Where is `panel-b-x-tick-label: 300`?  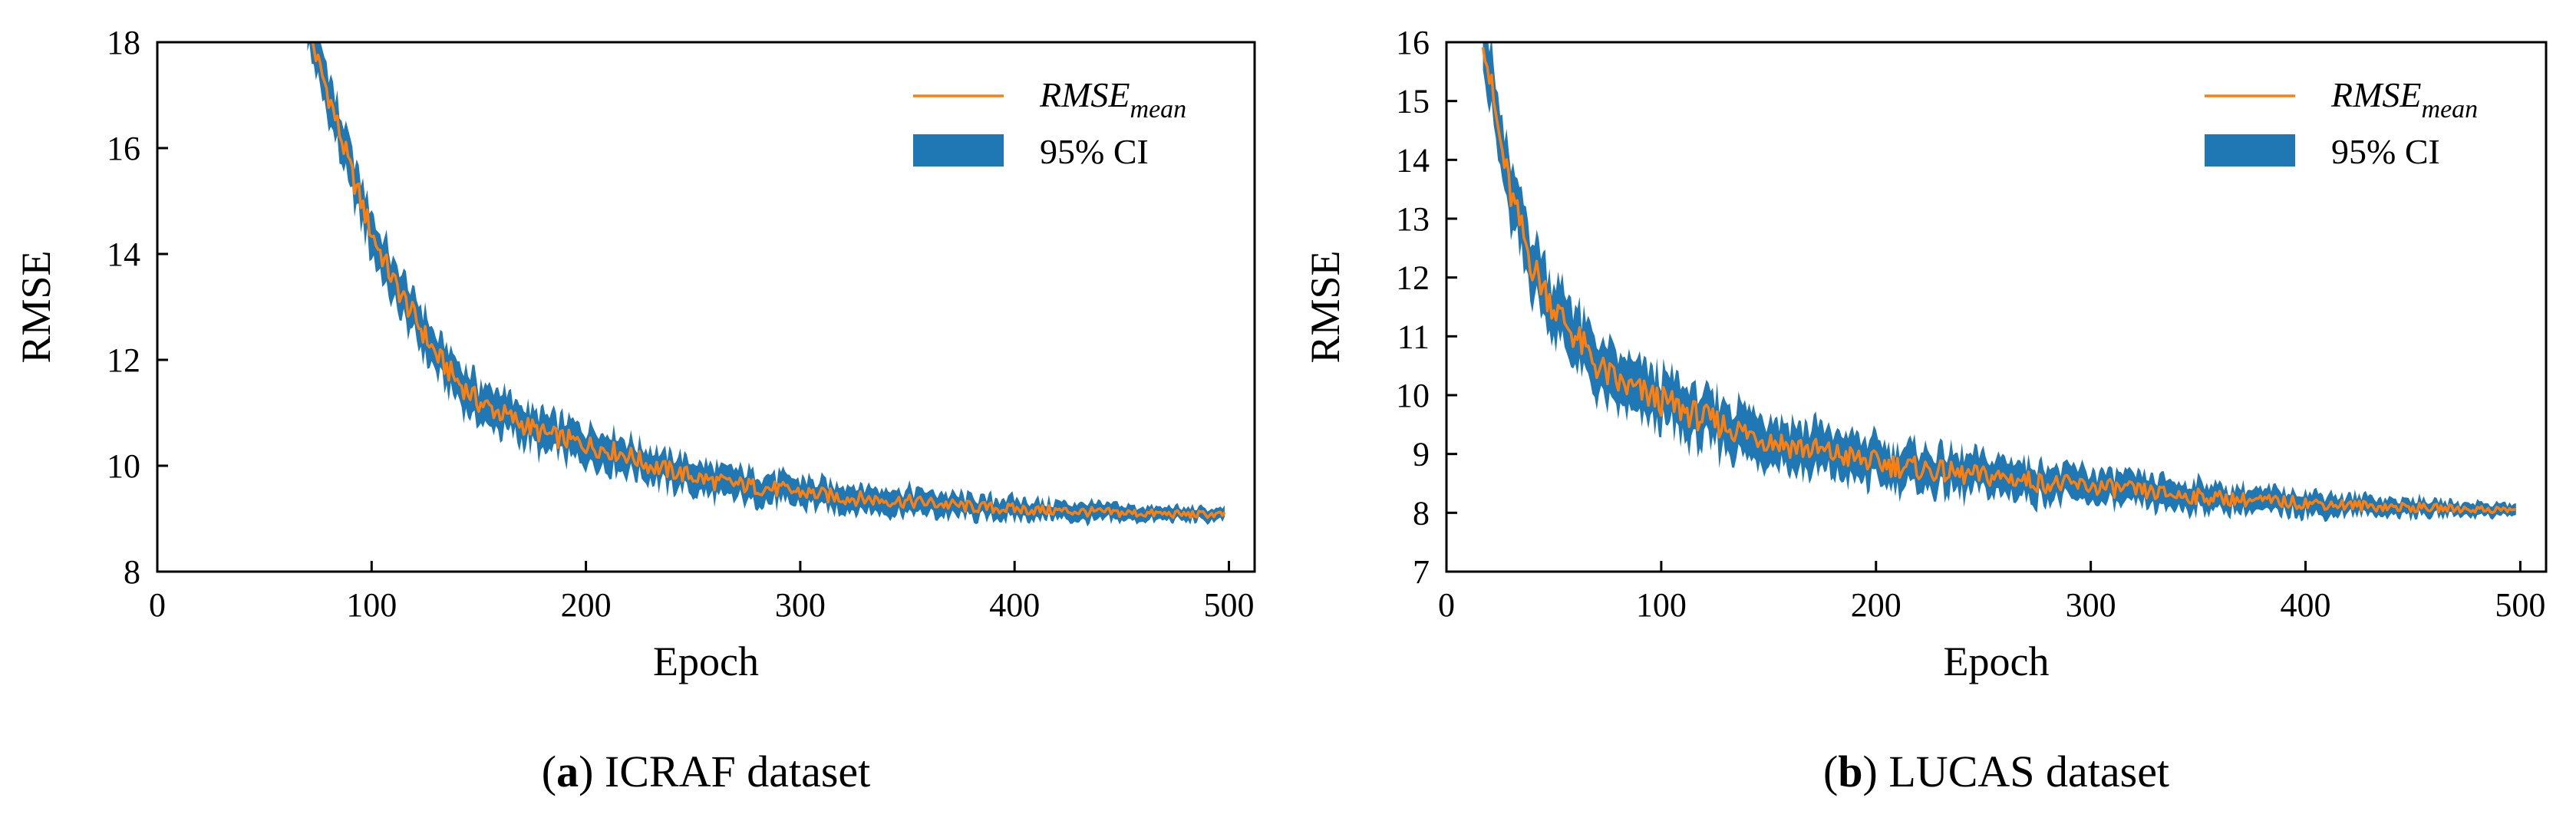
panel-b-x-tick-label: 300 is located at coordinates (2091, 605).